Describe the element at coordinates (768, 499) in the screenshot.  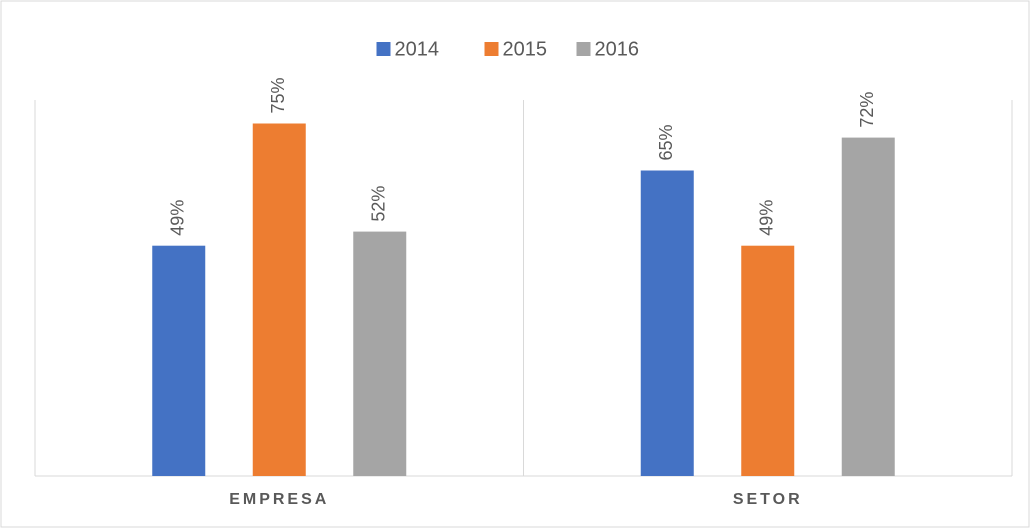
I see `x-tick-label: SETOR` at that location.